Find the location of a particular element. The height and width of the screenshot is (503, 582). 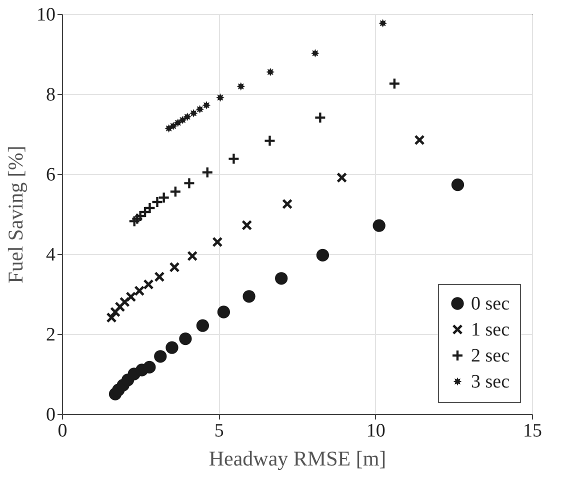

x-tick-label: 10 is located at coordinates (376, 431).